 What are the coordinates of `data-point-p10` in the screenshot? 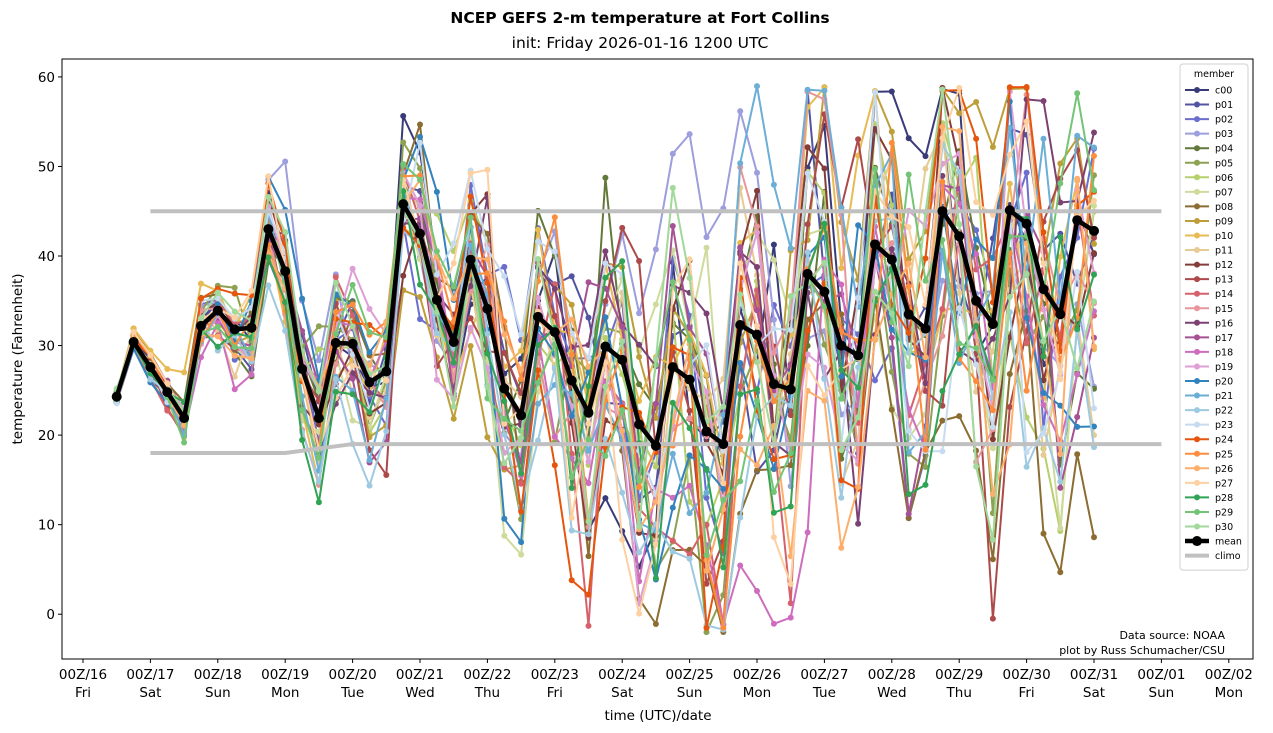 It's located at (184, 372).